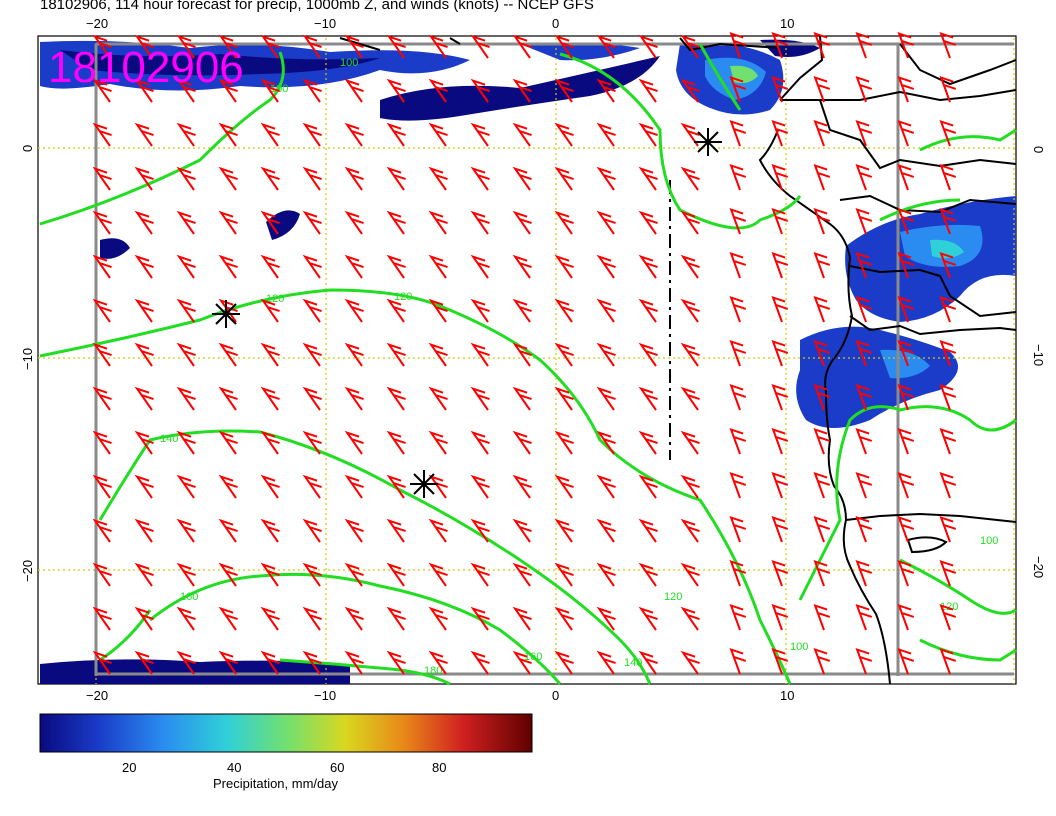 The image size is (1056, 816). What do you see at coordinates (146, 67) in the screenshot?
I see `date-stamp: 18102906` at bounding box center [146, 67].